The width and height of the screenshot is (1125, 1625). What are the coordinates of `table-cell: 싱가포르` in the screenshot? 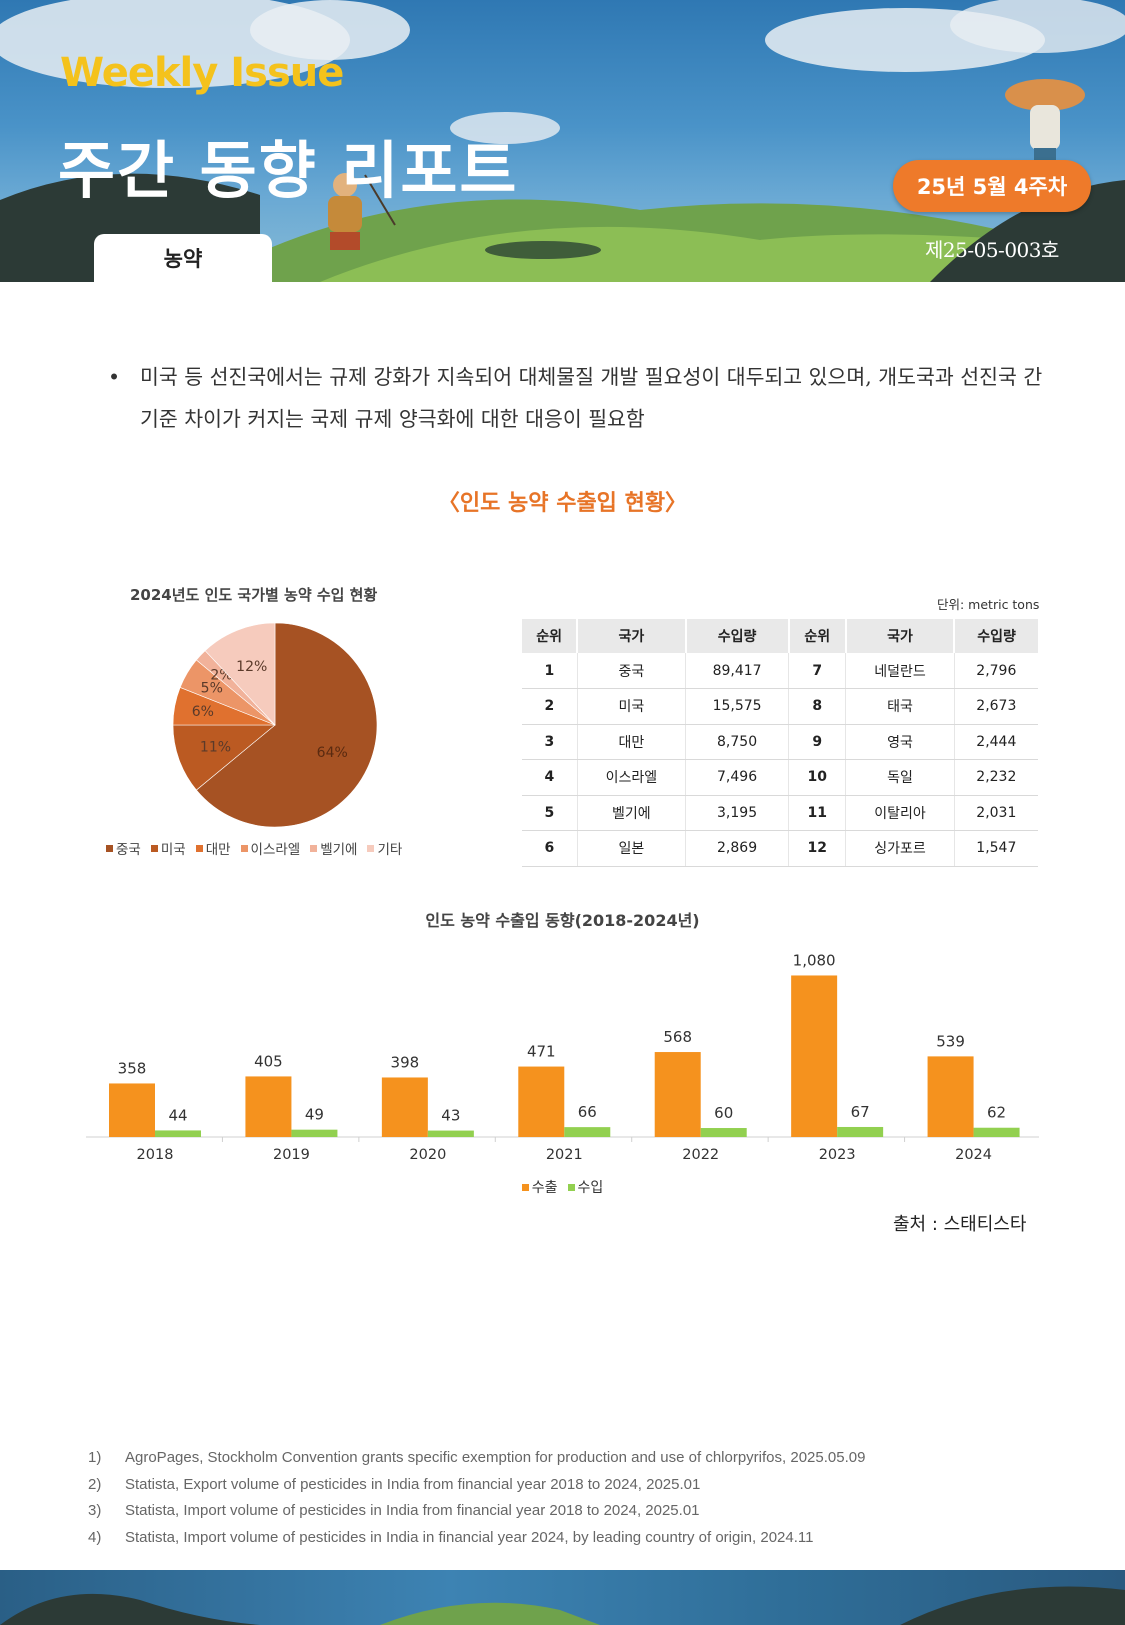 It's located at (900, 848).